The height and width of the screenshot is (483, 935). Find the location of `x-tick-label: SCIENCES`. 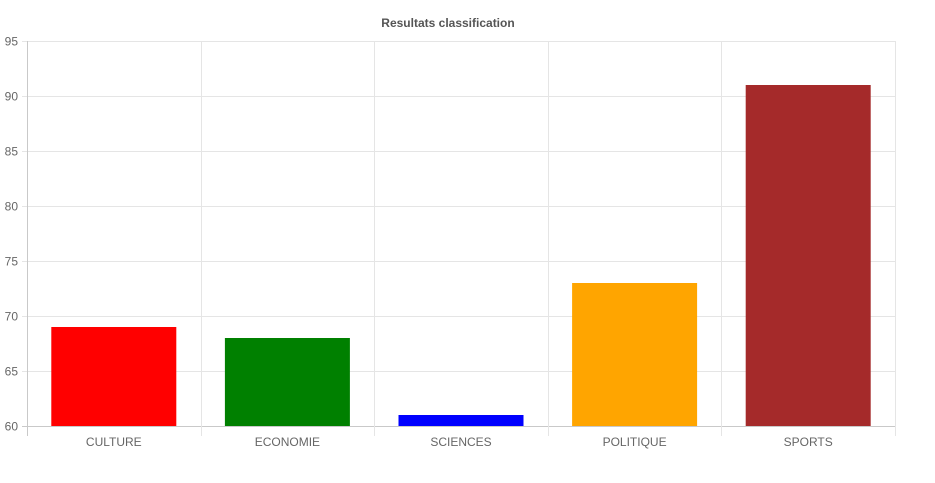

x-tick-label: SCIENCES is located at coordinates (460, 442).